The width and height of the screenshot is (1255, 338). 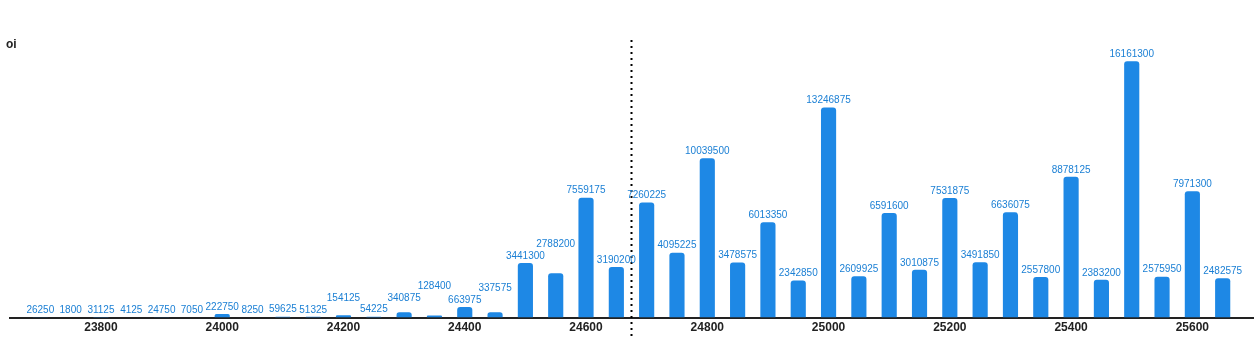 What do you see at coordinates (859, 268) in the screenshot?
I see `data-label: 2609925` at bounding box center [859, 268].